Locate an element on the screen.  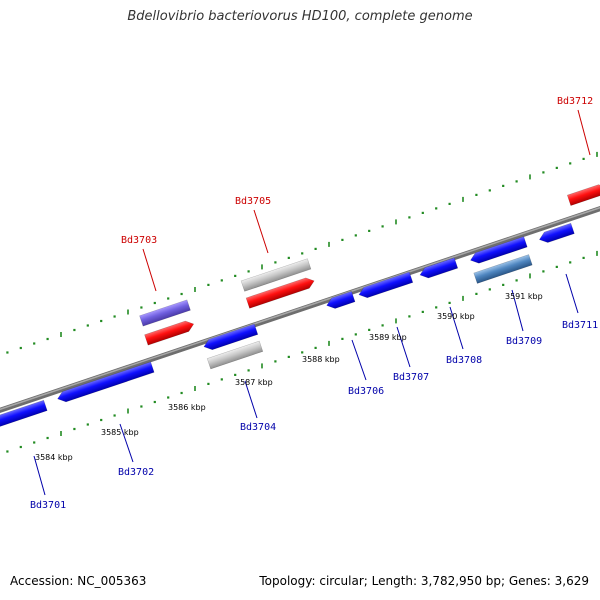
feature-bd3701 is located at coordinates (24, 413).